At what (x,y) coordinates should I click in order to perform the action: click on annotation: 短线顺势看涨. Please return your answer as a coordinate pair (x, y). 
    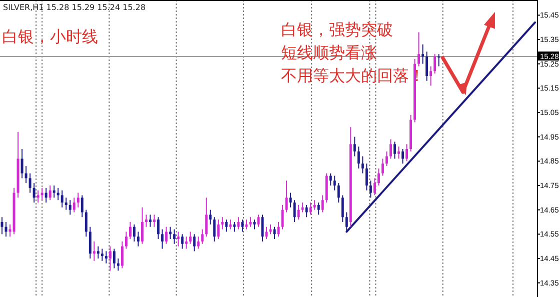
    Looking at the image, I should click on (329, 52).